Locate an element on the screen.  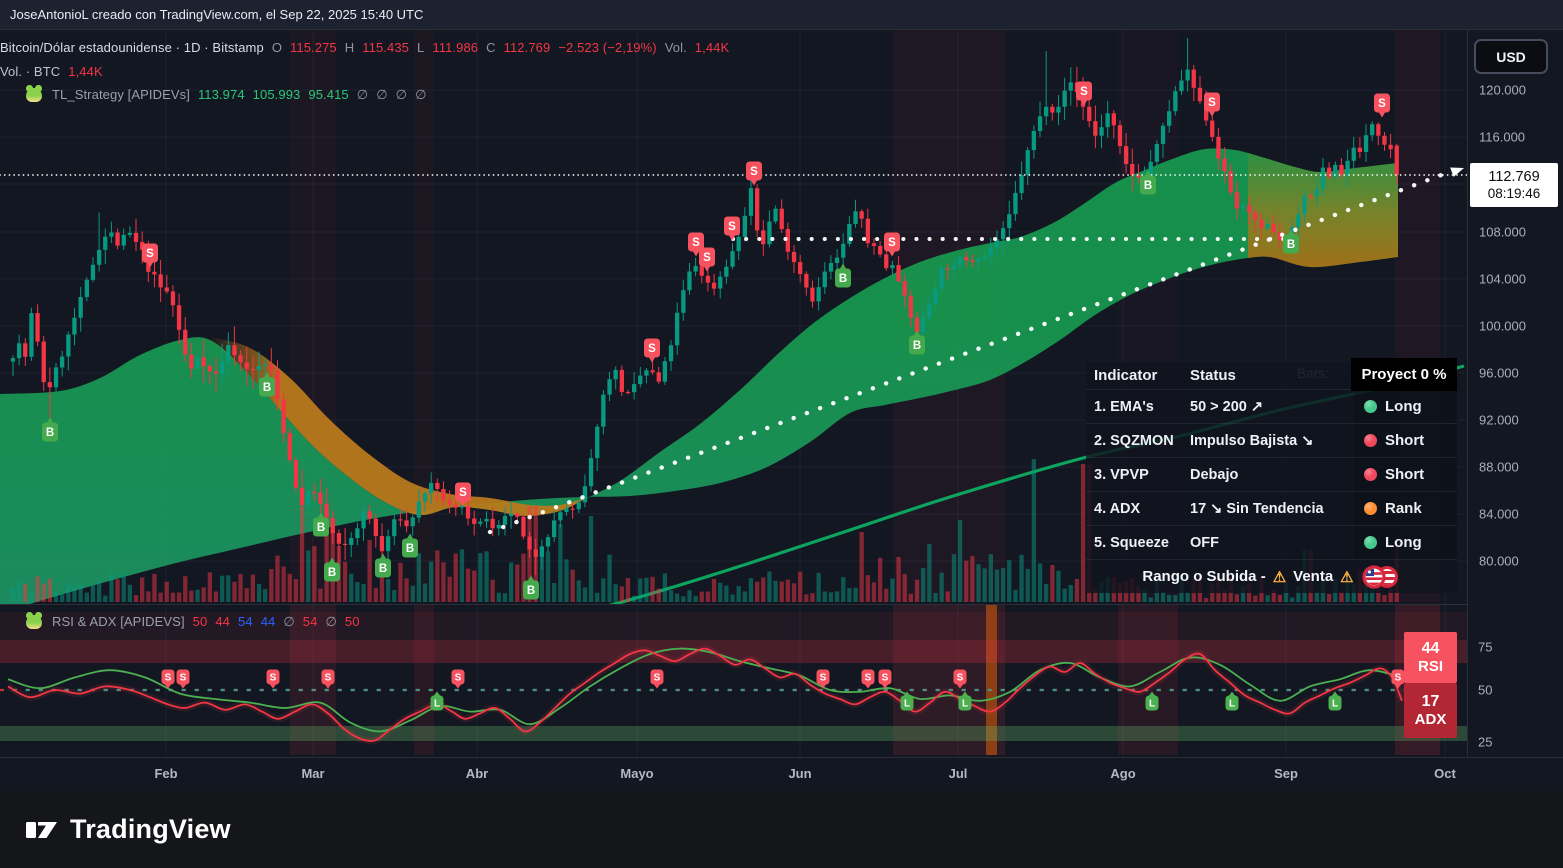
frog-icon is located at coordinates (34, 620).